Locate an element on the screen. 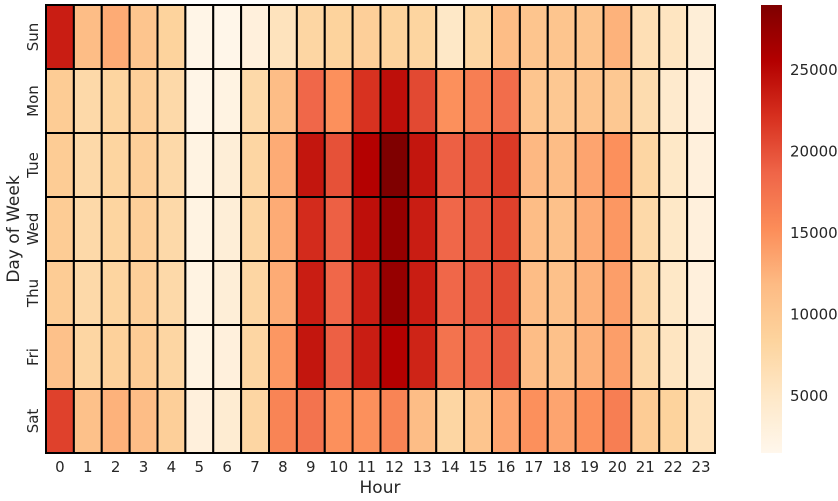 Image resolution: width=838 pixels, height=501 pixels. y-tick-labels: Sun Mon Tue Wed Thu Fri Sat is located at coordinates (33, 228).